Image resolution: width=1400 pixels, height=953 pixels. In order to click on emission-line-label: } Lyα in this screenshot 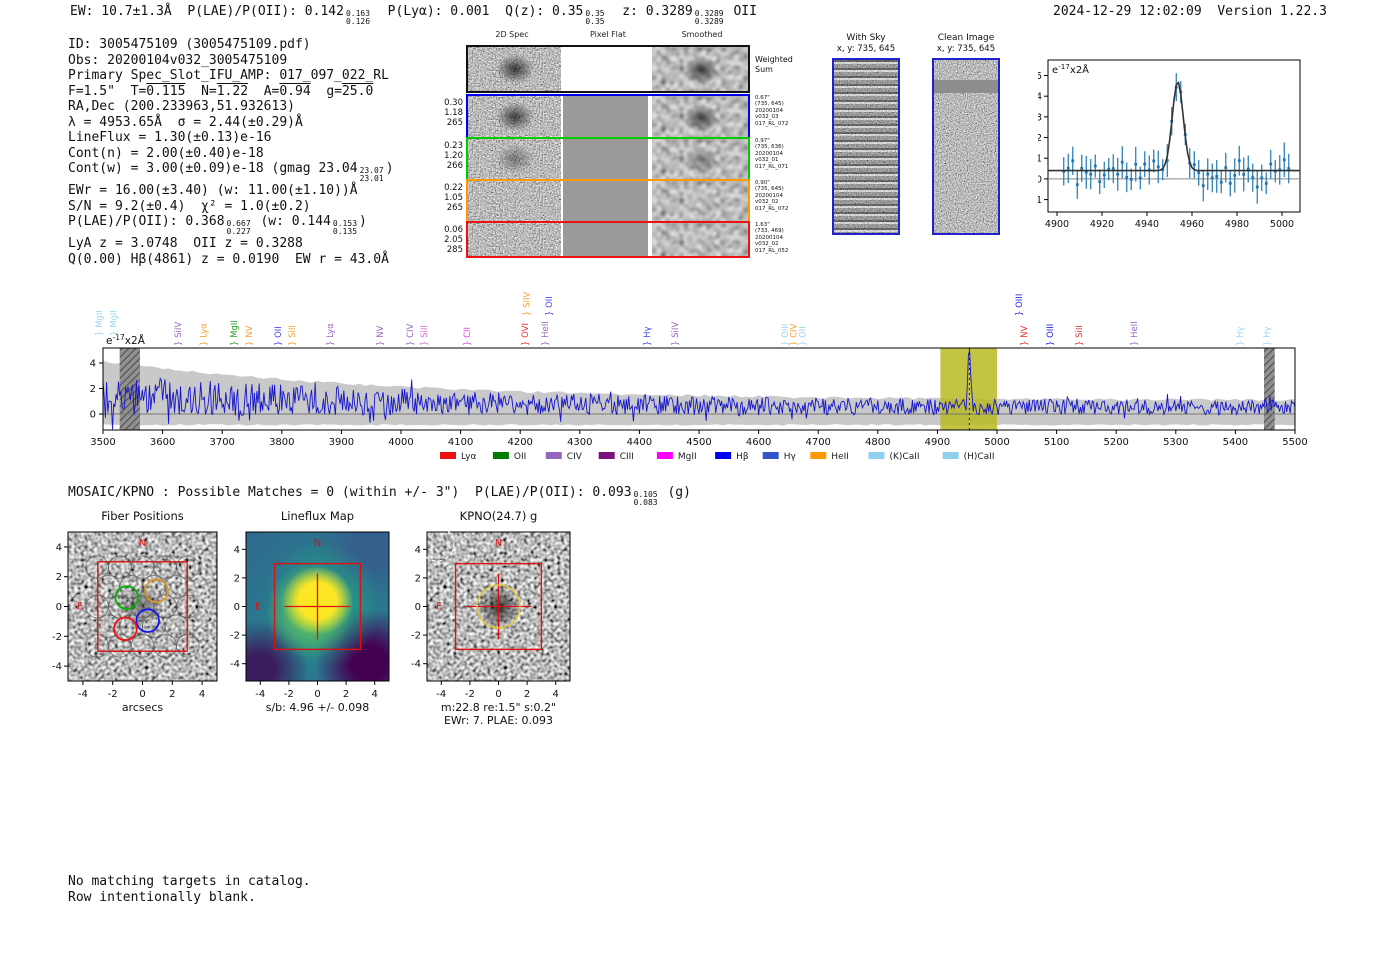, I will do `click(205, 334)`.